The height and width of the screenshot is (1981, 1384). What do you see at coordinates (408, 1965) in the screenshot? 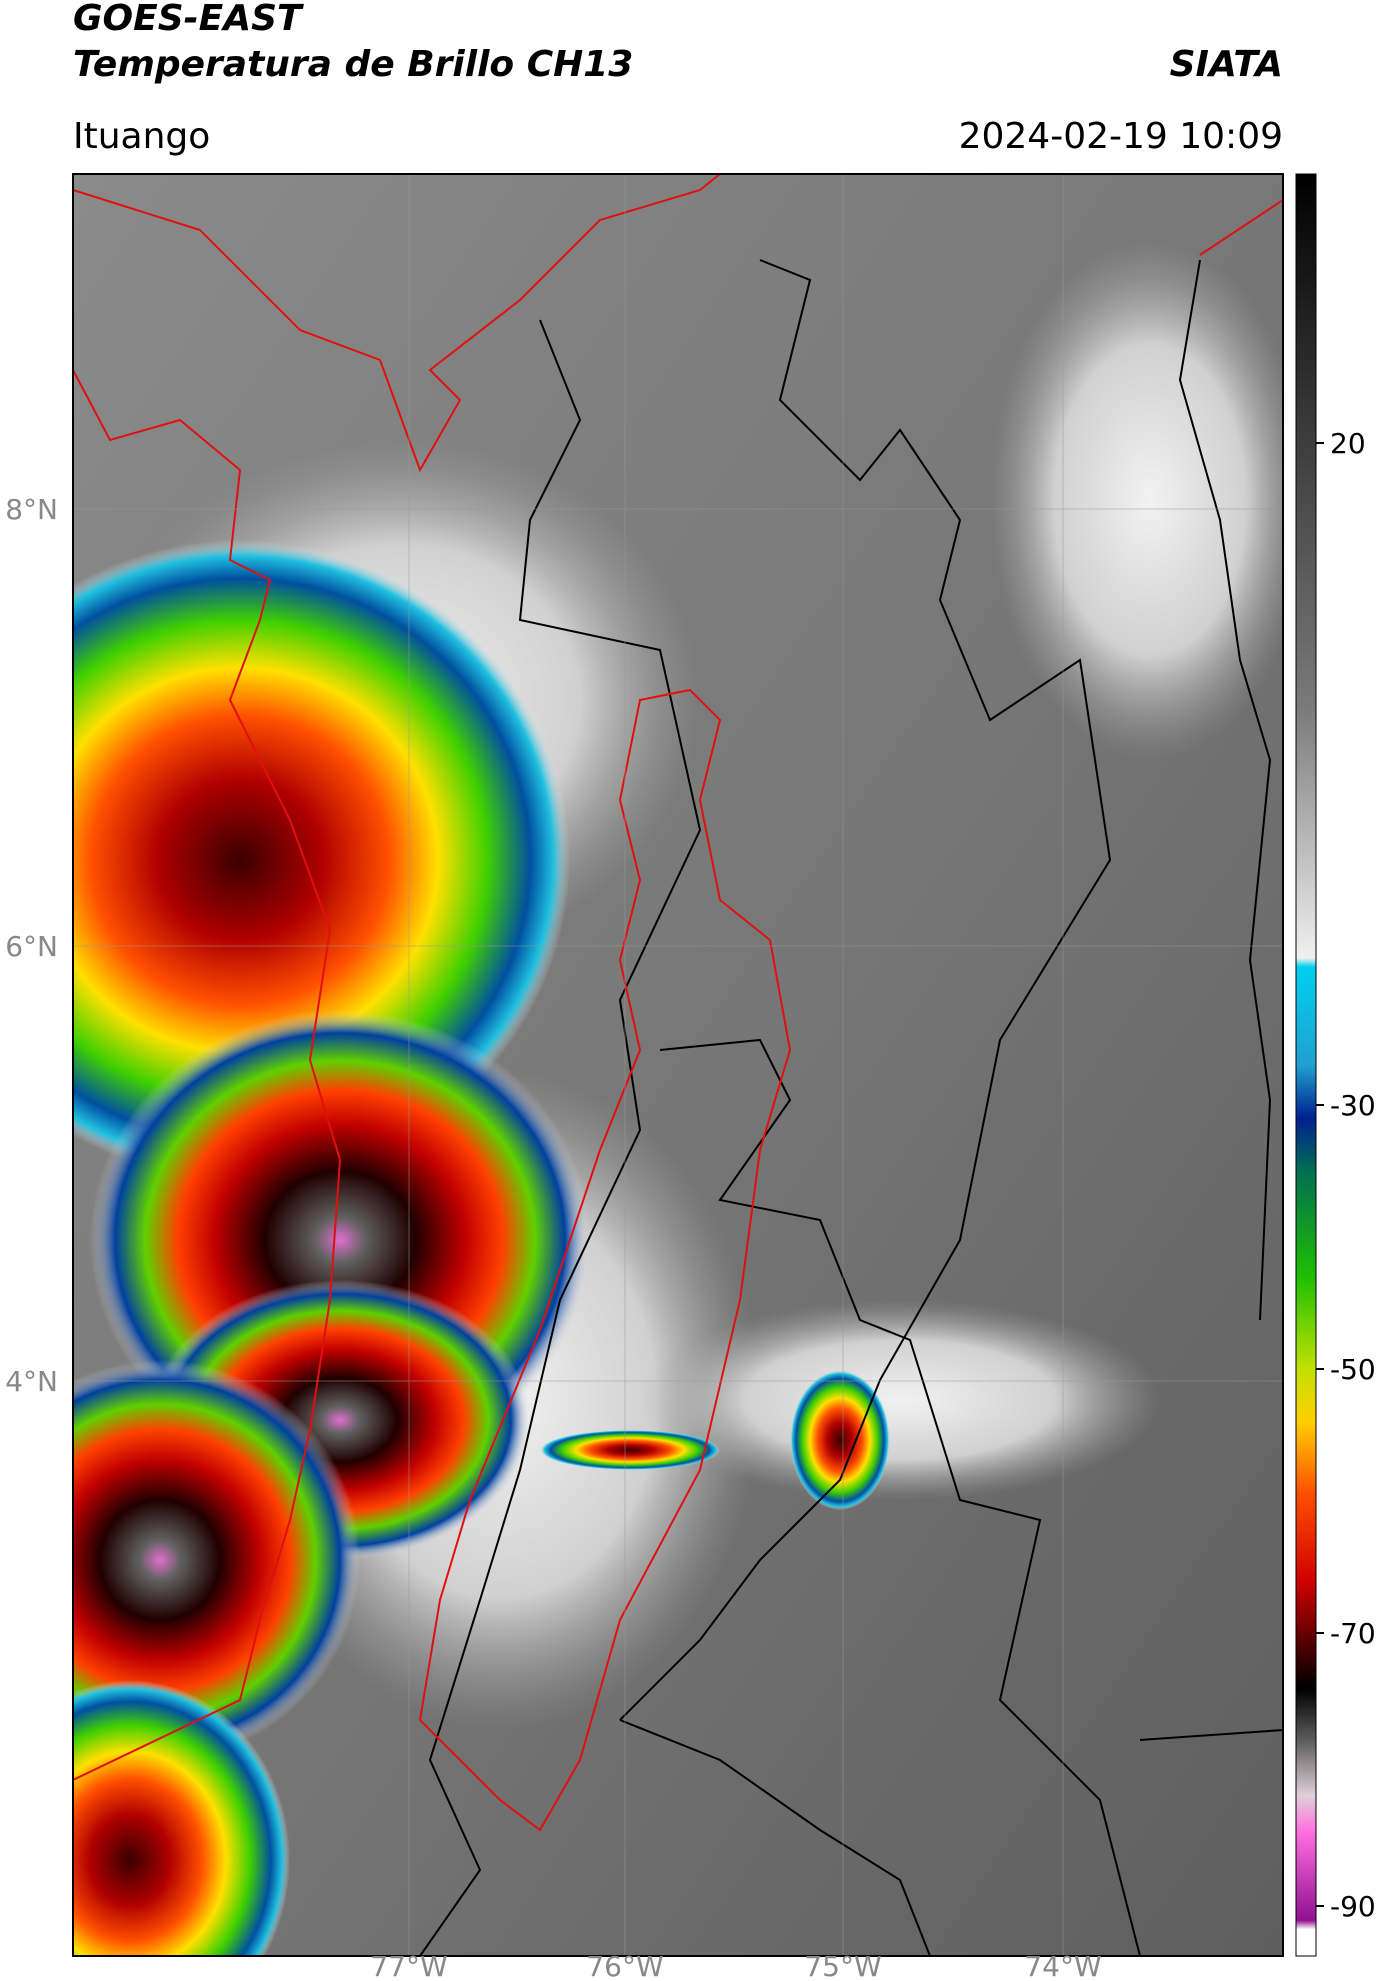
I see `lon-label: 77°W` at bounding box center [408, 1965].